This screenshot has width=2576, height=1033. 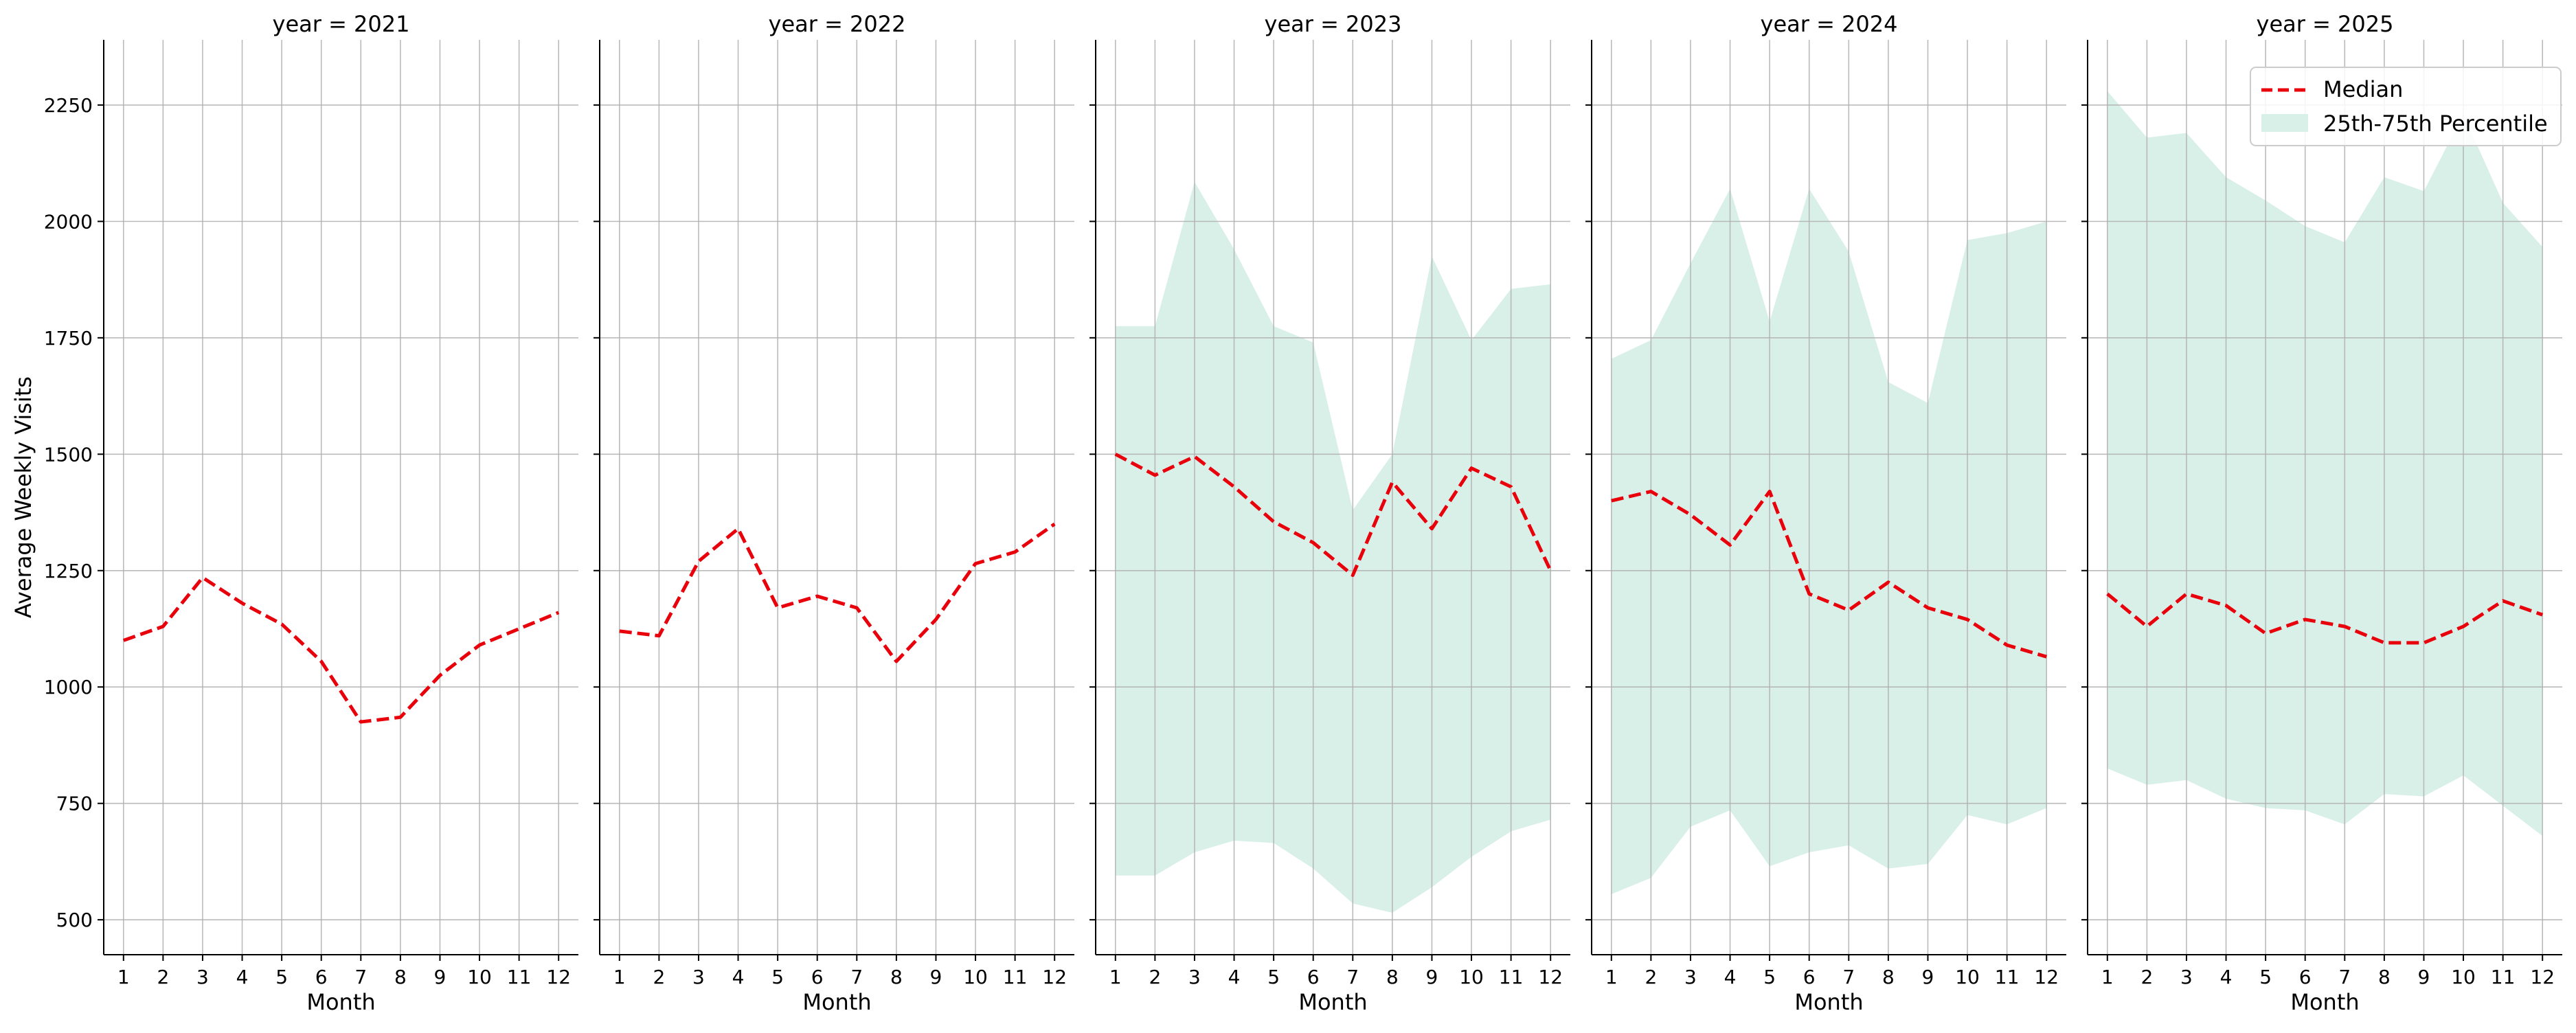 What do you see at coordinates (68, 222) in the screenshot?
I see `y-tick-label: 2000` at bounding box center [68, 222].